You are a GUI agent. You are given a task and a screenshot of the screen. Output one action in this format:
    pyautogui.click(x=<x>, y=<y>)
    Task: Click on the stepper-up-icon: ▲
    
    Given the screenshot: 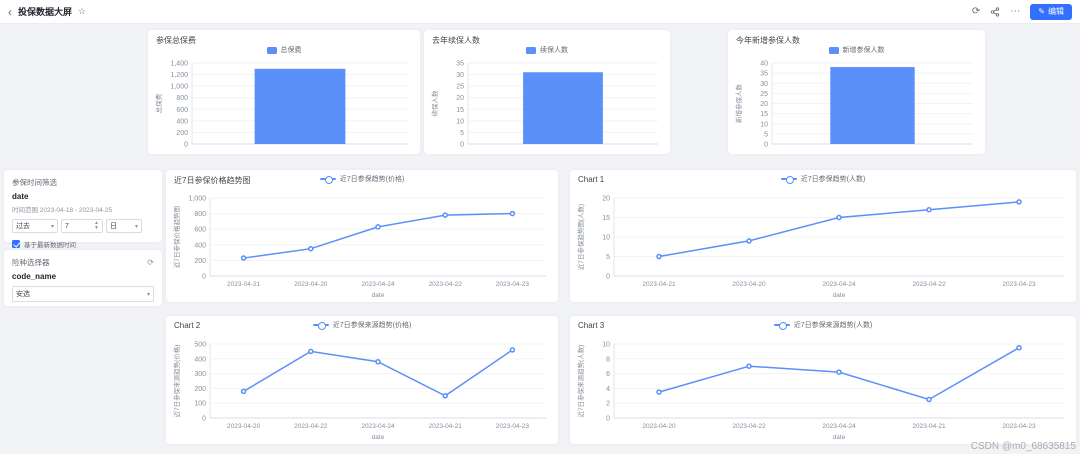 What is the action you would take?
    pyautogui.click(x=96, y=223)
    